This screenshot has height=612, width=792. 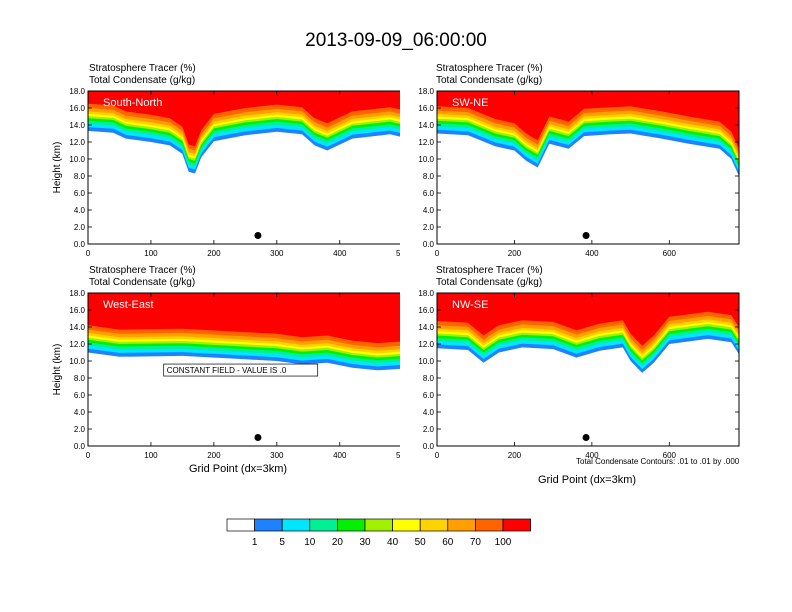 I want to click on colorbar-label: 40, so click(x=393, y=542).